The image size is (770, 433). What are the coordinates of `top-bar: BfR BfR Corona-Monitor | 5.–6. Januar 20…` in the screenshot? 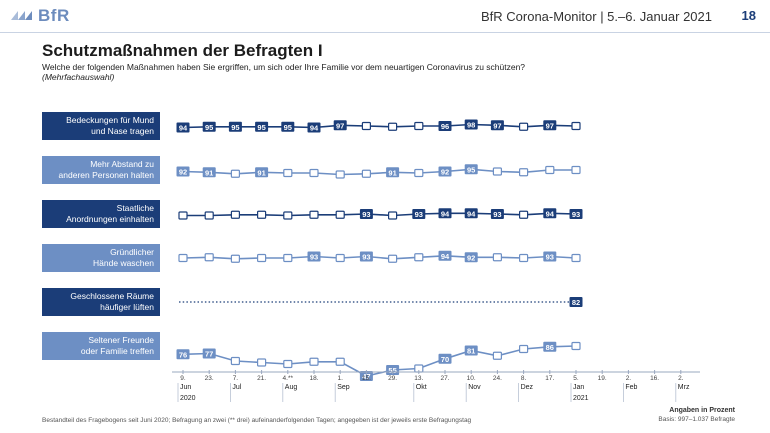 It's located at (385, 16).